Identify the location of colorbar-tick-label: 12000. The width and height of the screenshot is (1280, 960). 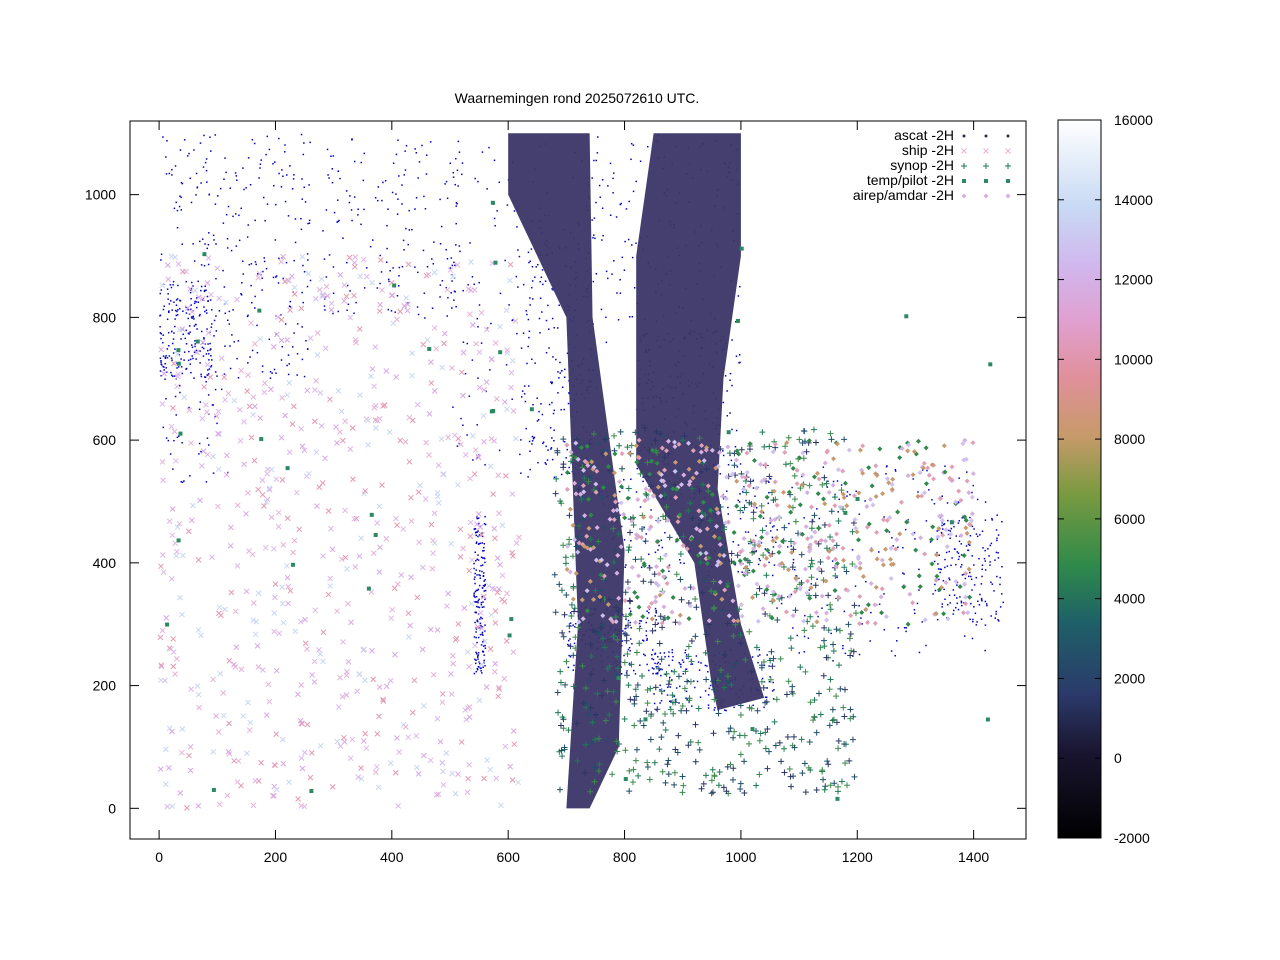
(1133, 280).